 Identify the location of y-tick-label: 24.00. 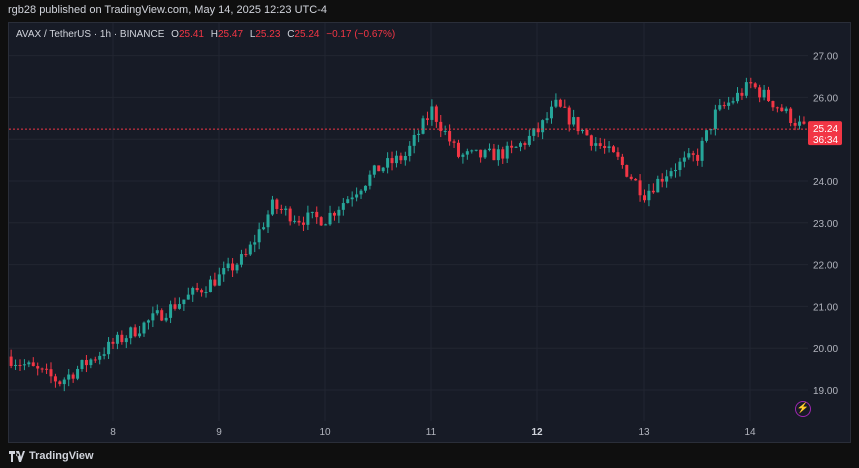
(825, 182).